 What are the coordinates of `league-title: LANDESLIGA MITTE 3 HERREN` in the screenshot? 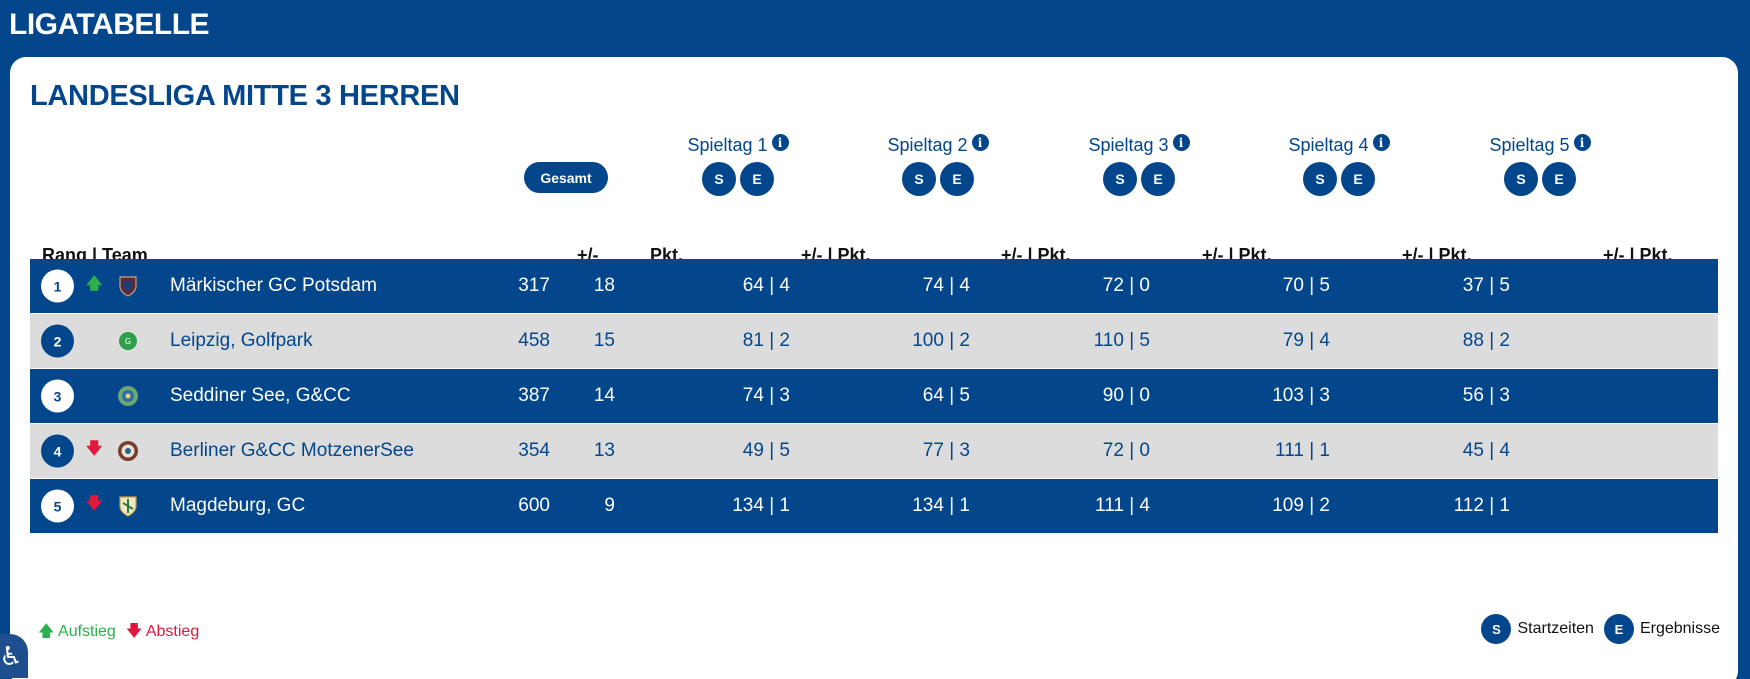 It's located at (245, 96).